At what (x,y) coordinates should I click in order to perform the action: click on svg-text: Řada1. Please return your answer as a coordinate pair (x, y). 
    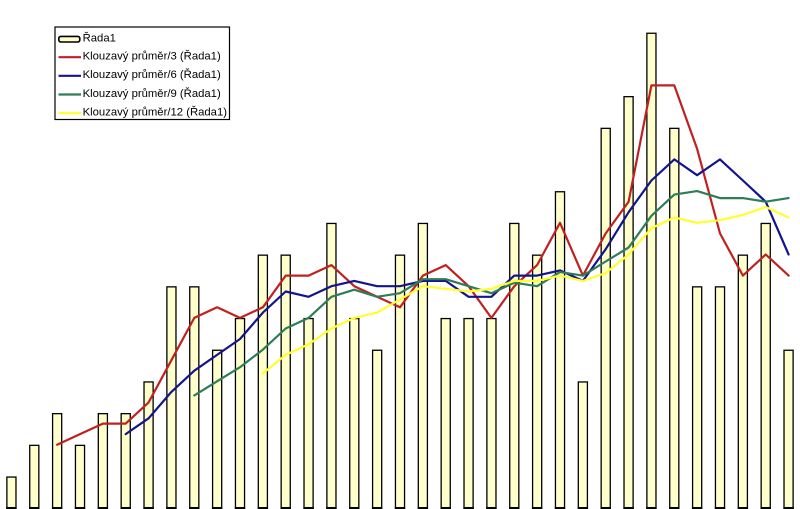
    Looking at the image, I should click on (99, 38).